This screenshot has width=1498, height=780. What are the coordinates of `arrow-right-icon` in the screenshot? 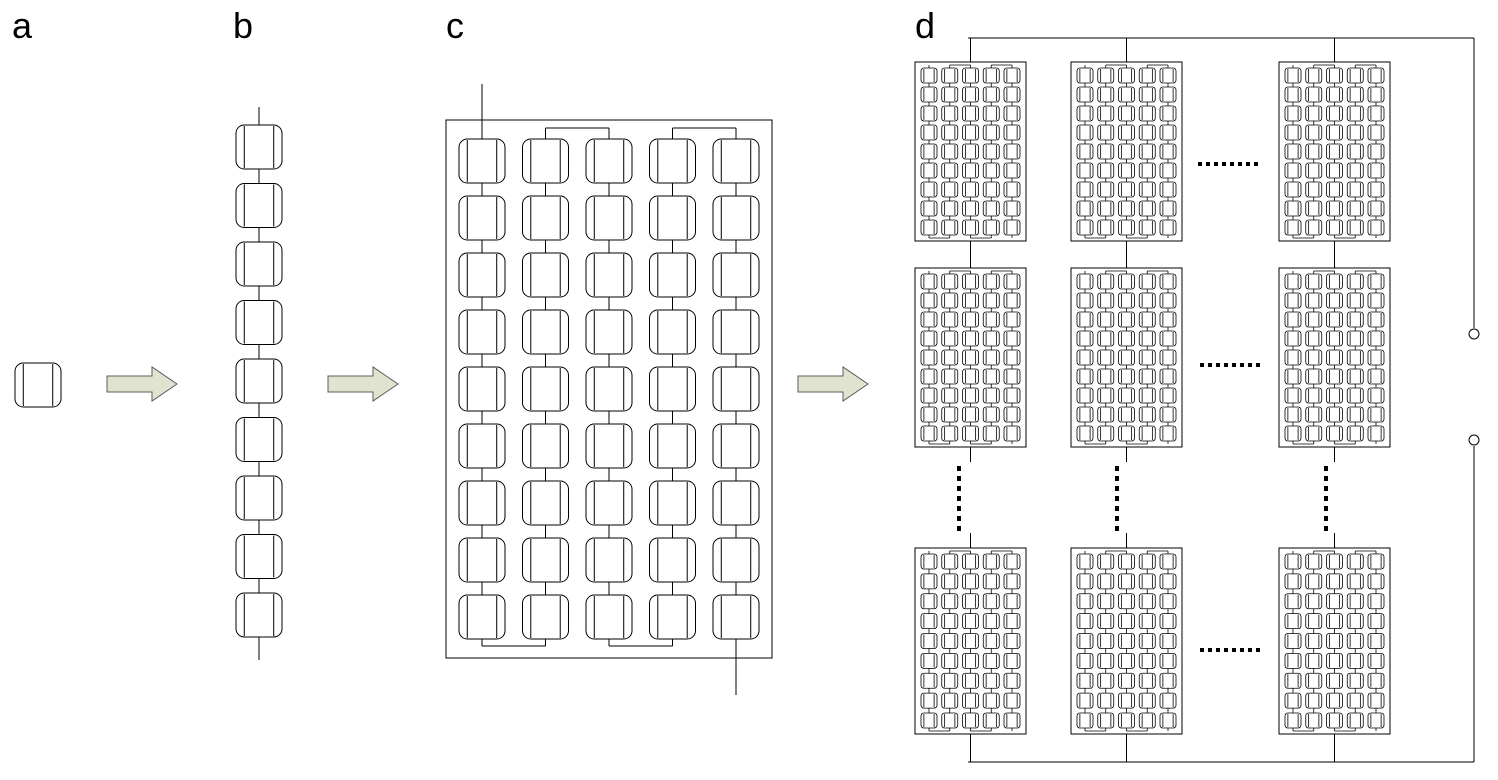 It's located at (142, 384).